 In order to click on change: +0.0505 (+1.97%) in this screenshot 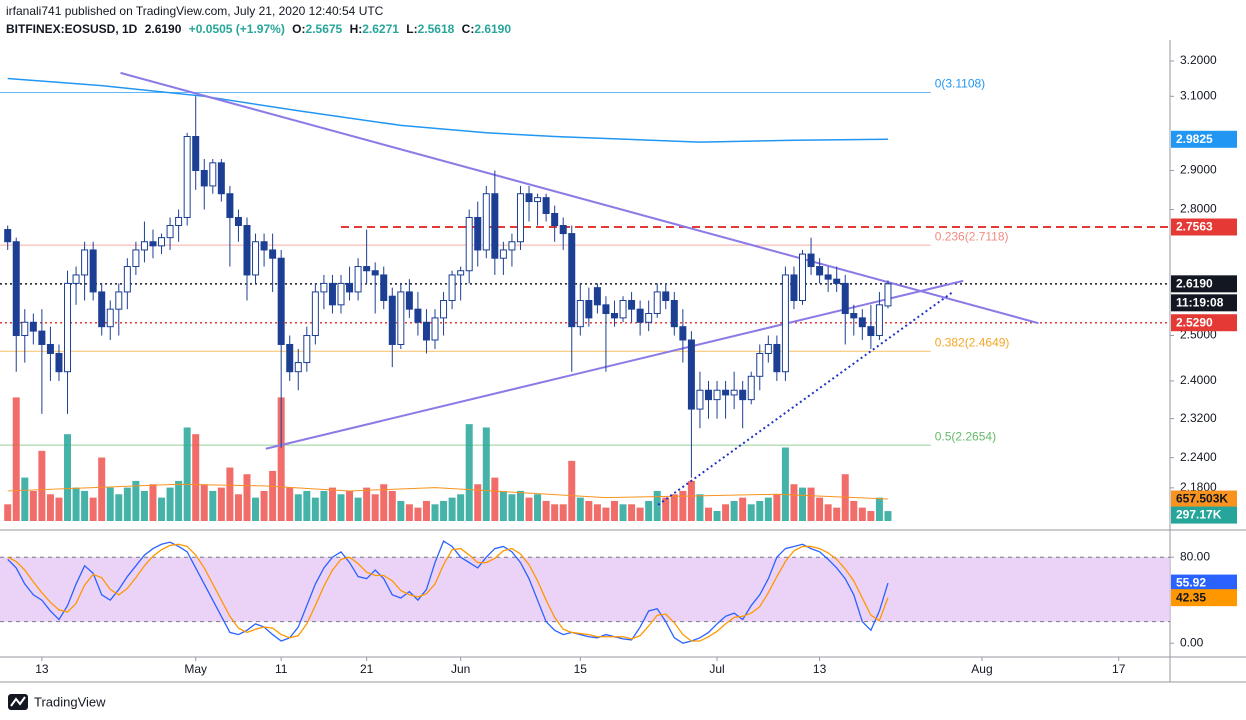, I will do `click(237, 29)`.